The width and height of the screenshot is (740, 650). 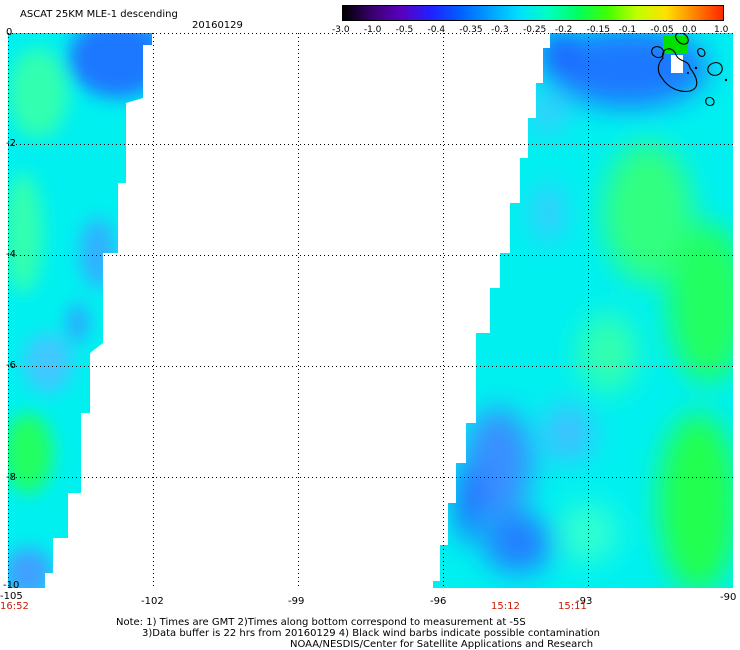 I want to click on time-label-0: 16:52, so click(x=14, y=606).